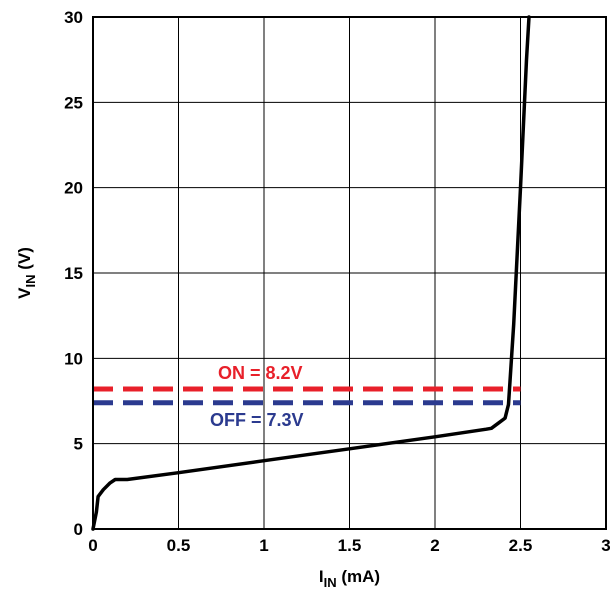 The image size is (610, 592). I want to click on threshold-lines, so click(307, 396).